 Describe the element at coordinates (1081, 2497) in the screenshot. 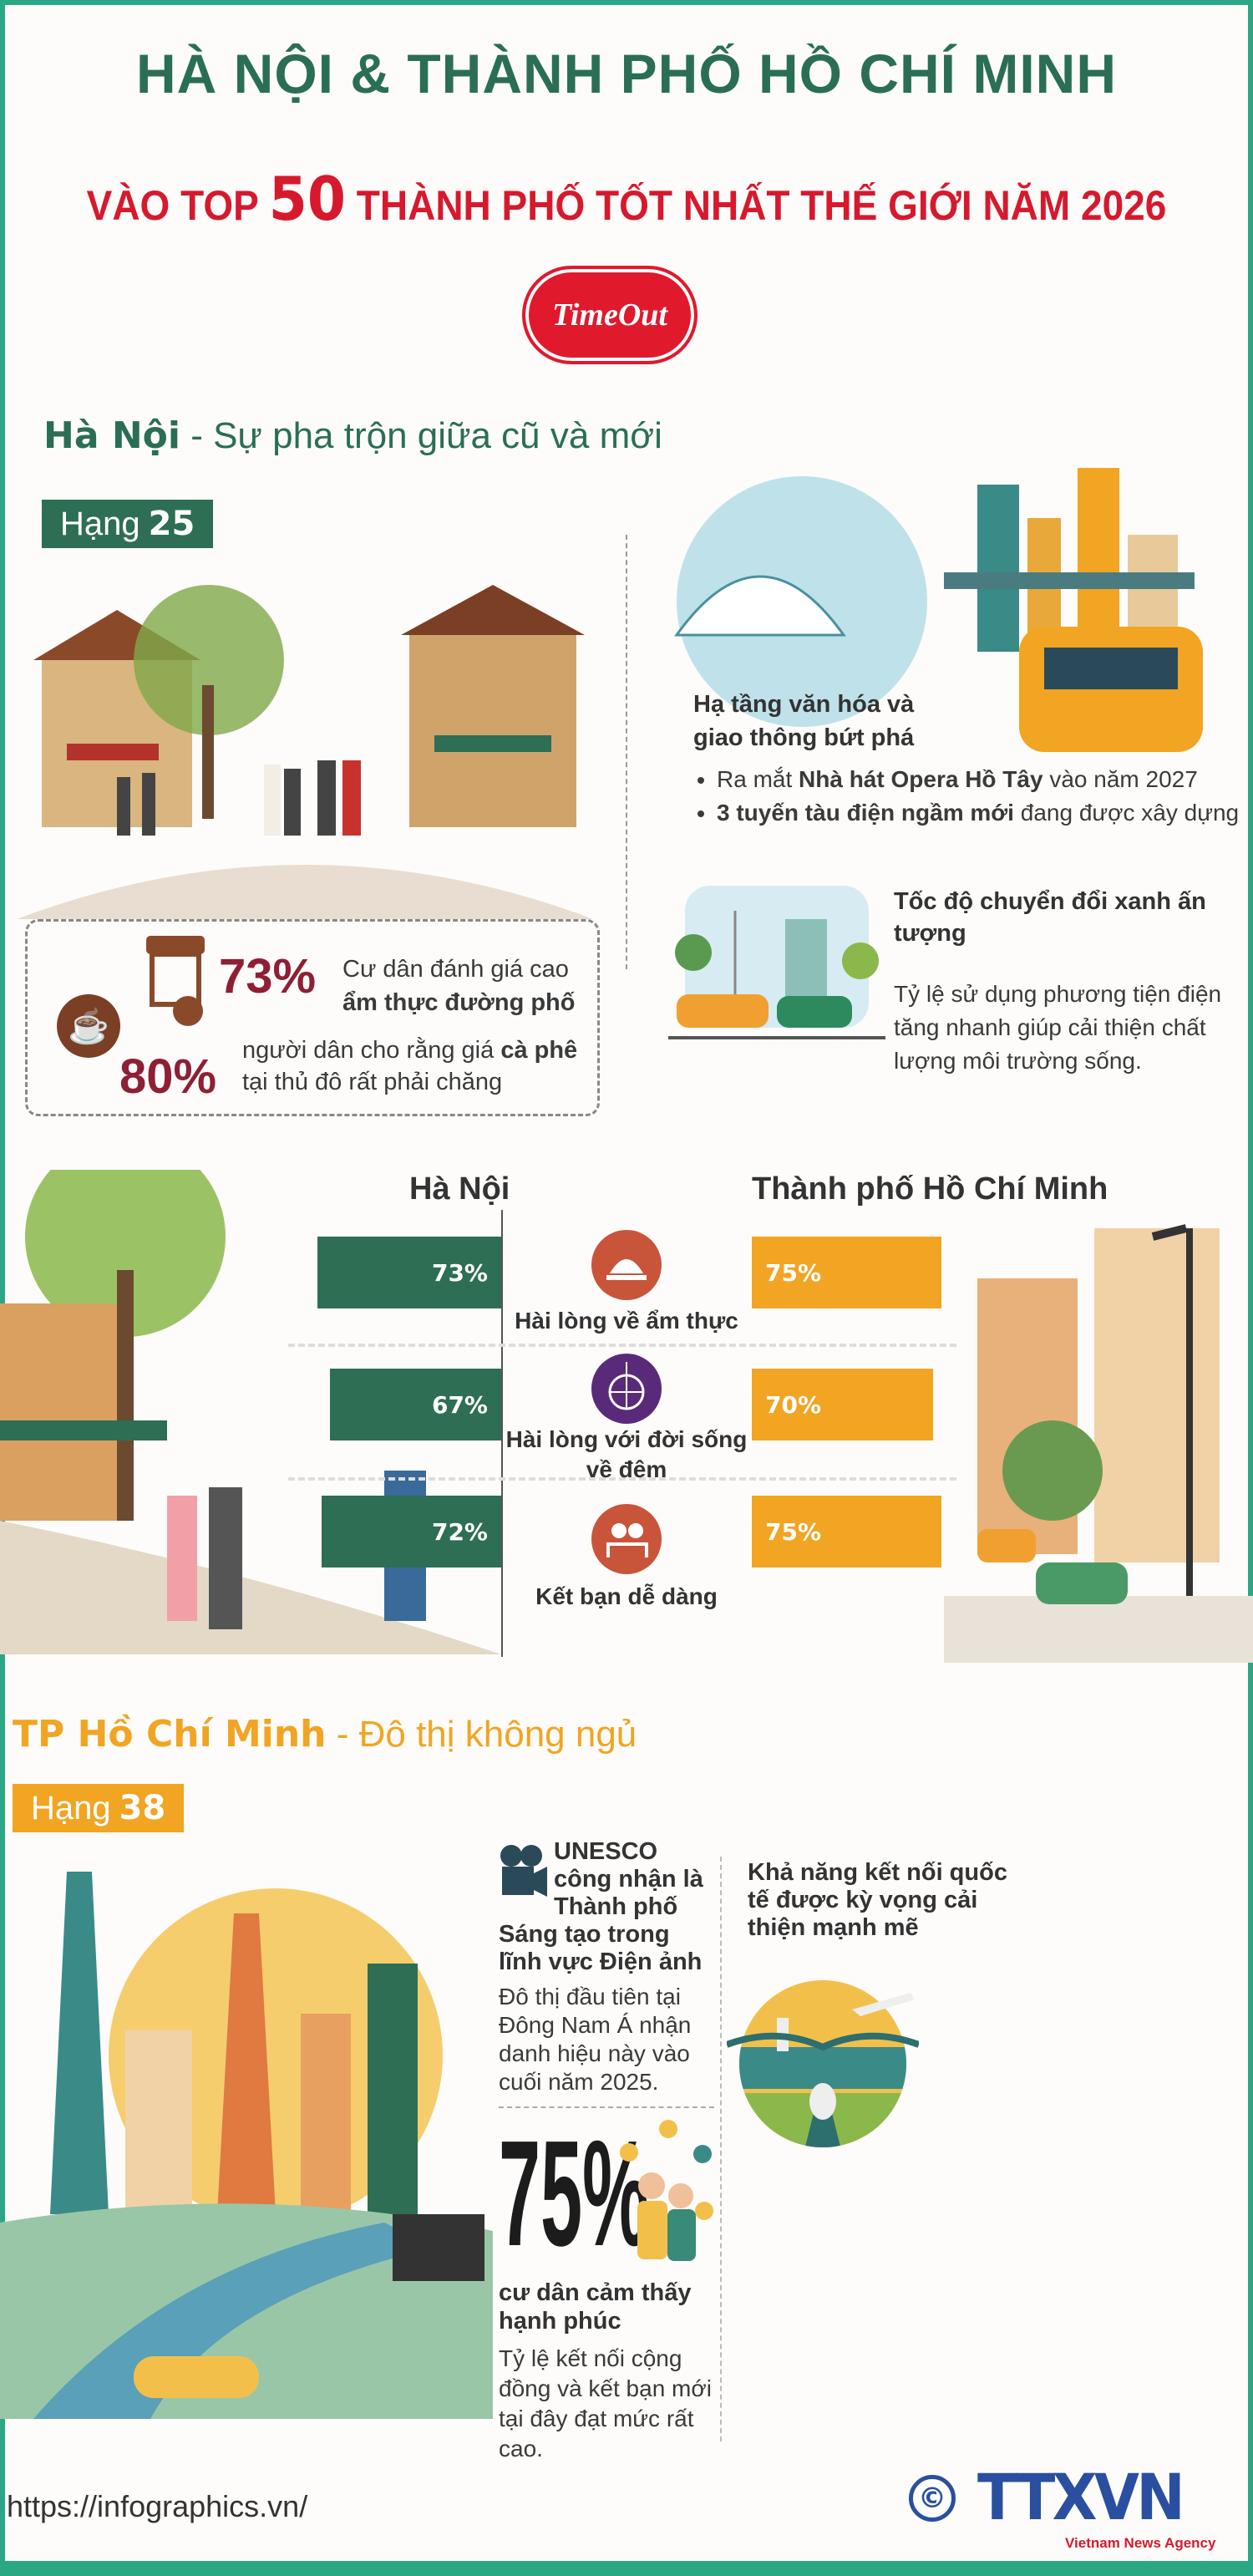

I see `ttxvn-logo: TTXVN` at that location.